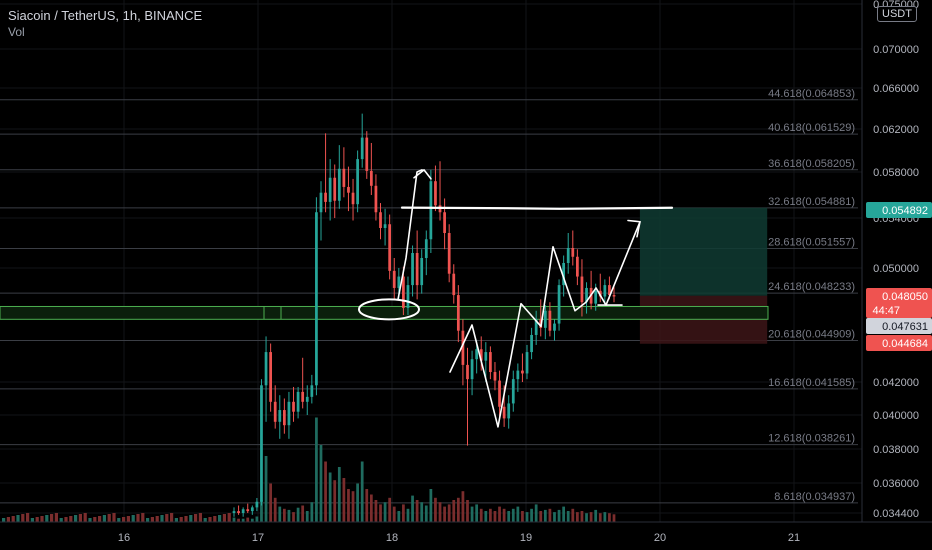 This screenshot has height=550, width=932. I want to click on price-axis-label: 0.042000, so click(896, 383).